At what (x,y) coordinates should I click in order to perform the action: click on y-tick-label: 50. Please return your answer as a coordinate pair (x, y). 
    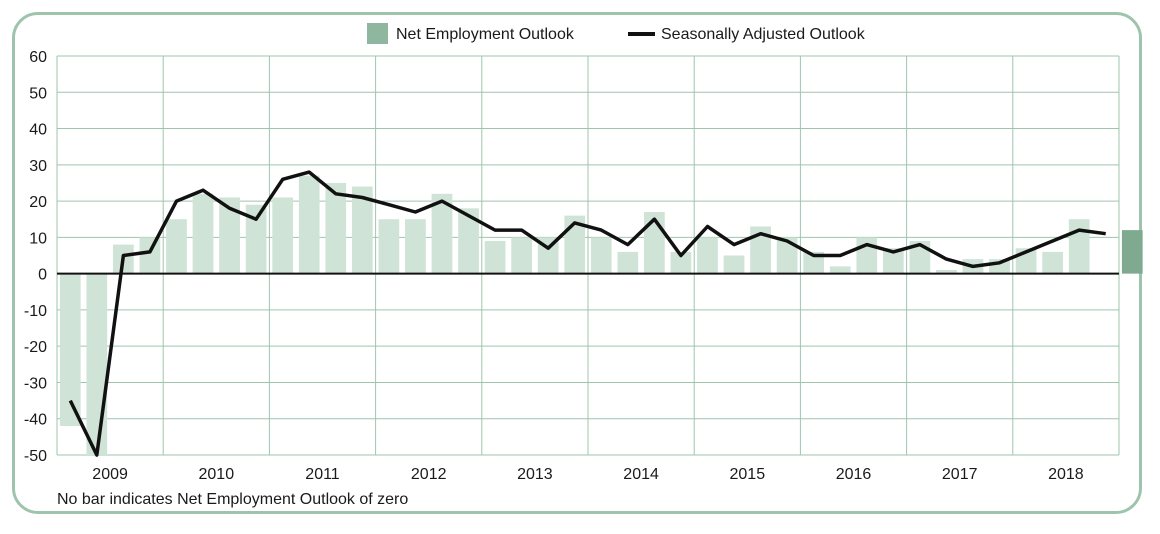
    Looking at the image, I should click on (38, 93).